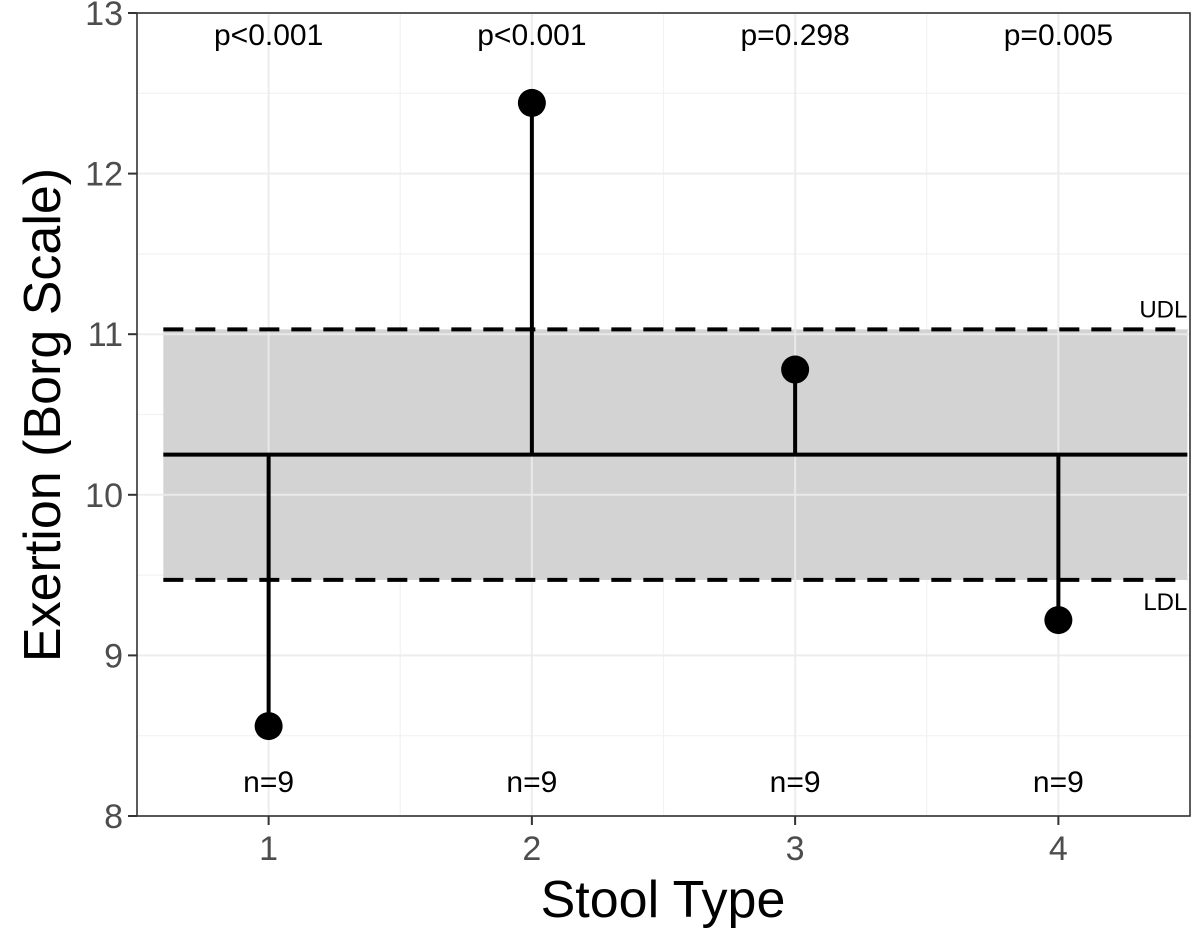  Describe the element at coordinates (104, 496) in the screenshot. I see `y-tick-label: 10` at that location.